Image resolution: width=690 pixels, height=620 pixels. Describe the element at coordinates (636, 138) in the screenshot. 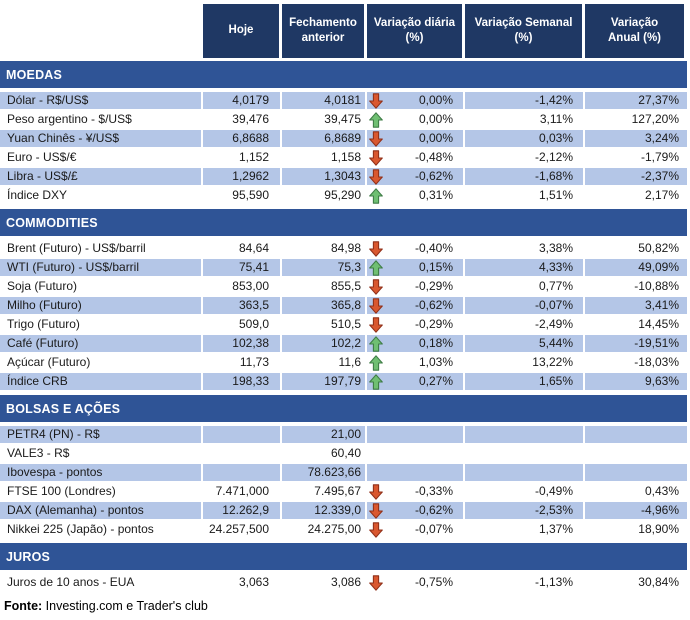

I see `variacao-anual-value: 3,24%` at that location.